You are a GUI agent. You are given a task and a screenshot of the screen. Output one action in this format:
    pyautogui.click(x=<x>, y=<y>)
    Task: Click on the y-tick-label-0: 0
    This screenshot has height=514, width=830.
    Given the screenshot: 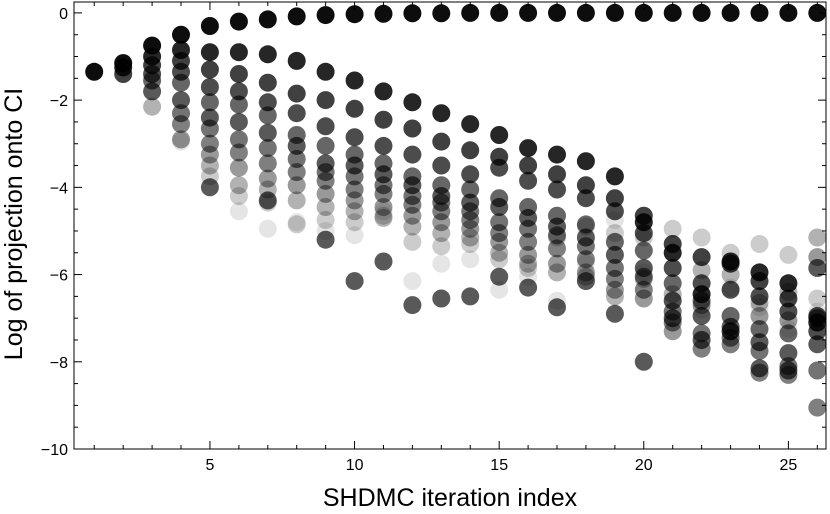 What is the action you would take?
    pyautogui.click(x=63, y=14)
    